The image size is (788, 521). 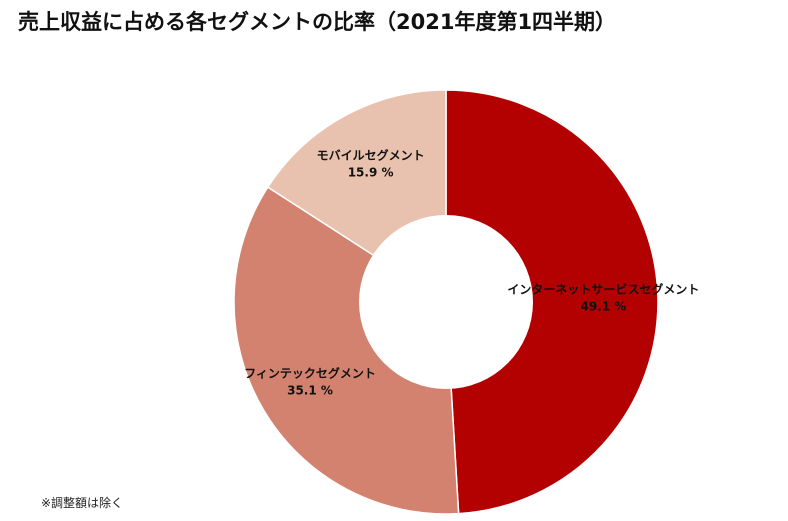 I want to click on slice-category-label: インターネットサービスセグメント, so click(x=603, y=288).